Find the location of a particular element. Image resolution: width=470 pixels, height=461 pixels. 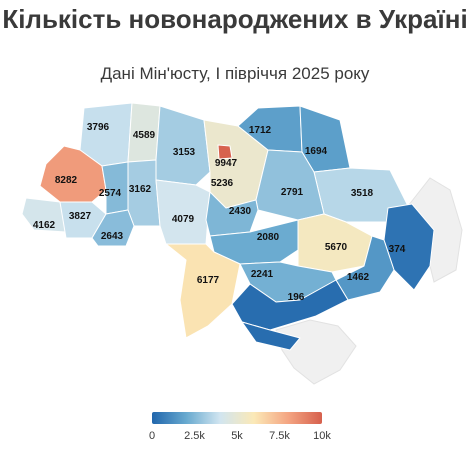

region-label-mykolaiv: 196 is located at coordinates (296, 297).